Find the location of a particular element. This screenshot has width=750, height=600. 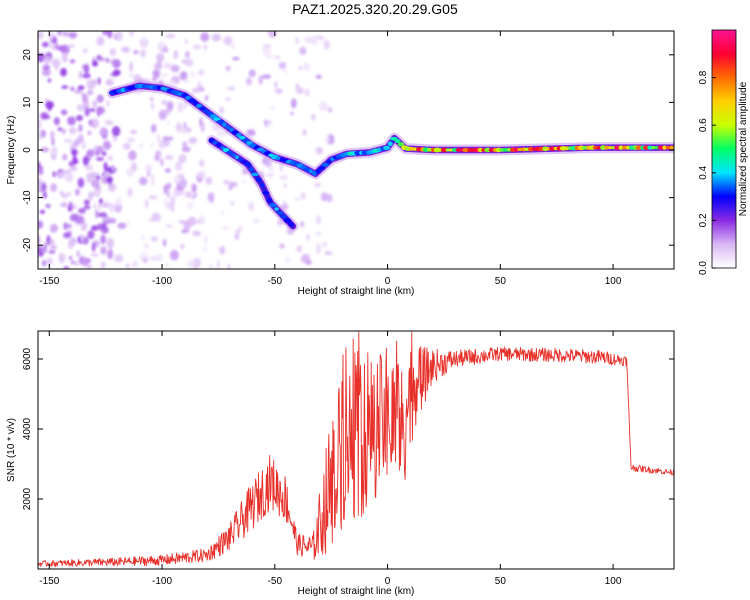

spectrogram-xlabel: Height of straight line (km) is located at coordinates (356, 291).